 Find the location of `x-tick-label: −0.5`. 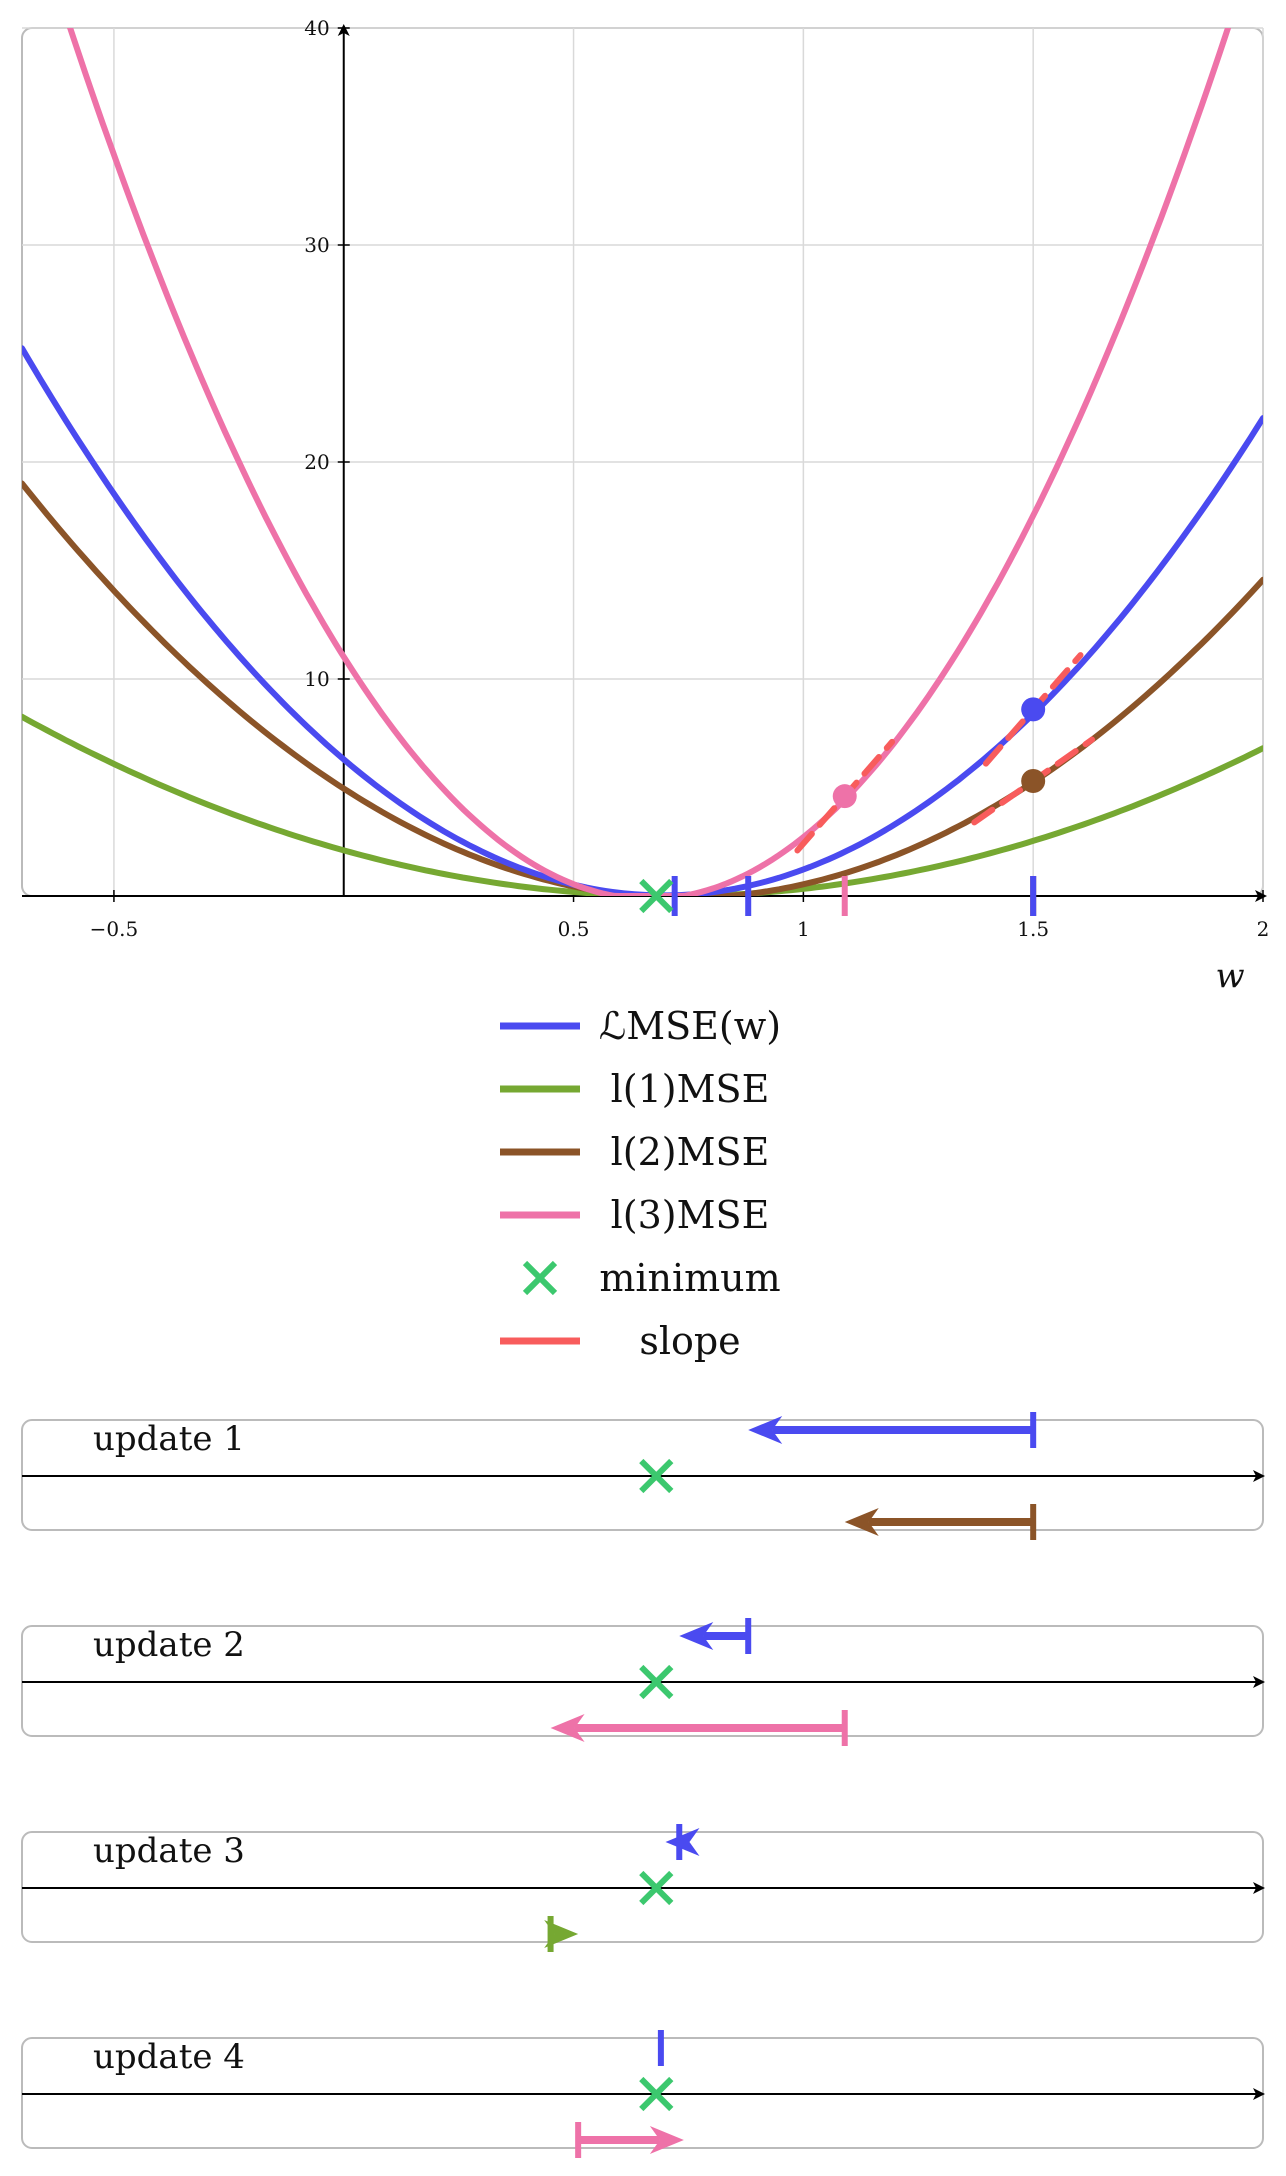

x-tick-label: −0.5 is located at coordinates (114, 929).